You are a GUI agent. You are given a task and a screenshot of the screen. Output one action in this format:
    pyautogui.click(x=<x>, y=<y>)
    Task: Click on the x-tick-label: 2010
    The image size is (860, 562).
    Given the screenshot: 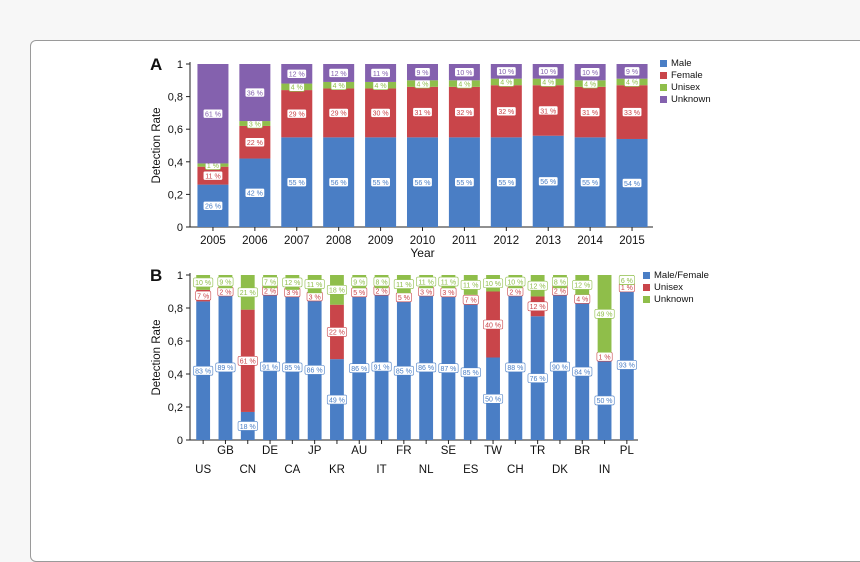 What is the action you would take?
    pyautogui.click(x=423, y=241)
    